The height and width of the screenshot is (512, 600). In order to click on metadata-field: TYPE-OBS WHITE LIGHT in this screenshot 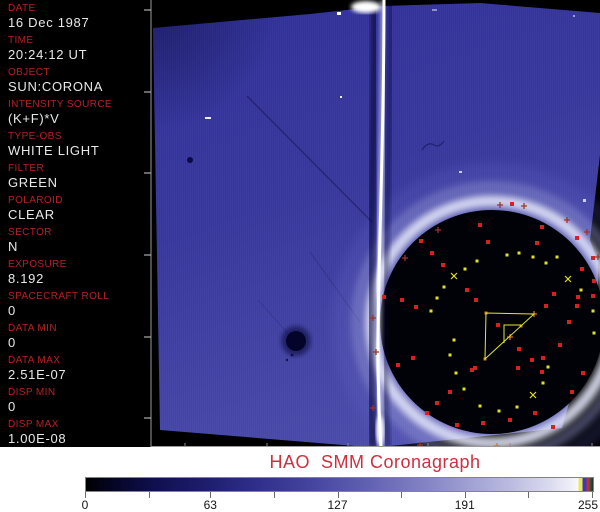, I will do `click(79, 147)`.